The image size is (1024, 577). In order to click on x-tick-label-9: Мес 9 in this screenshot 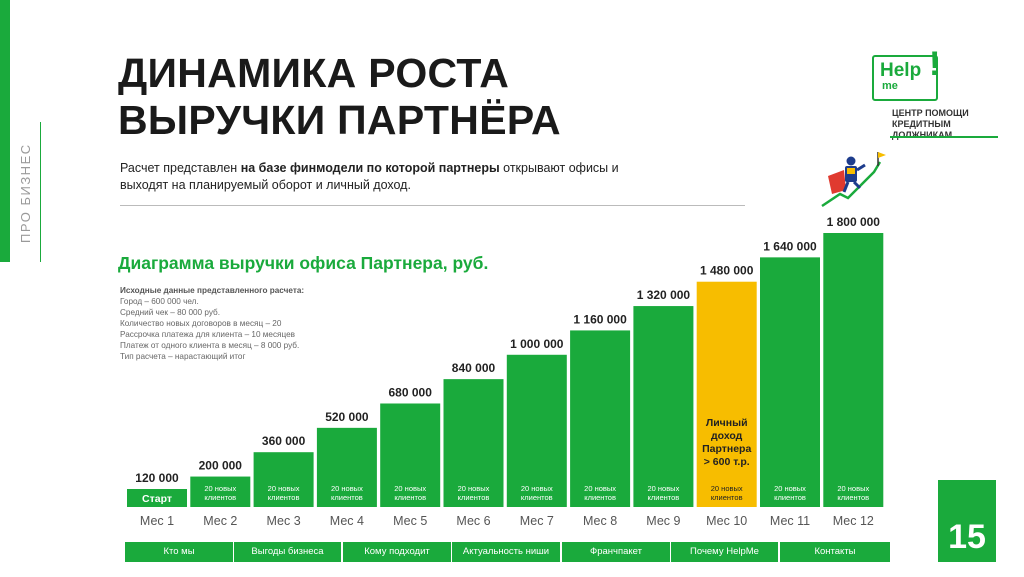, I will do `click(663, 521)`.